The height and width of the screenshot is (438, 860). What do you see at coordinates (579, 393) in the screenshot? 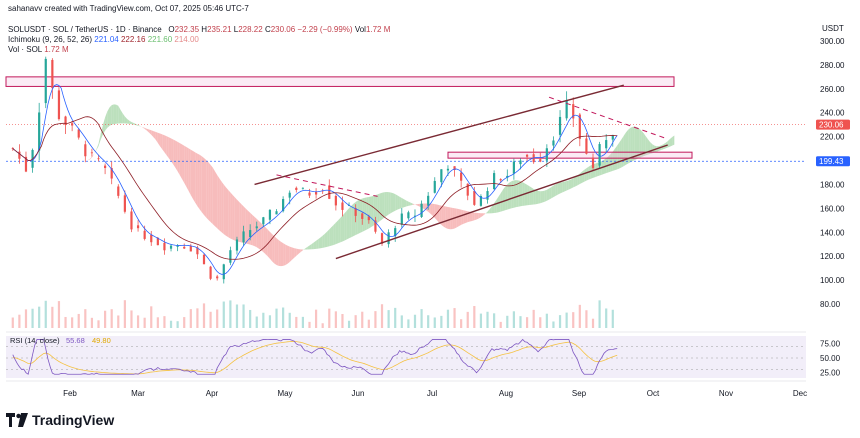
I see `month-tick-label: Sep` at bounding box center [579, 393].